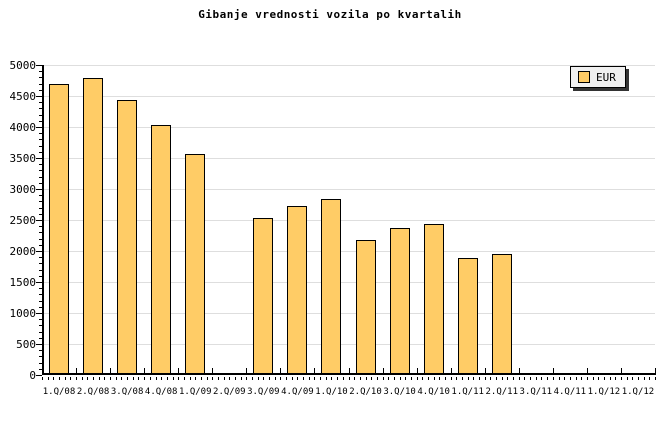 The height and width of the screenshot is (440, 660). I want to click on legend-swatch-icon, so click(584, 77).